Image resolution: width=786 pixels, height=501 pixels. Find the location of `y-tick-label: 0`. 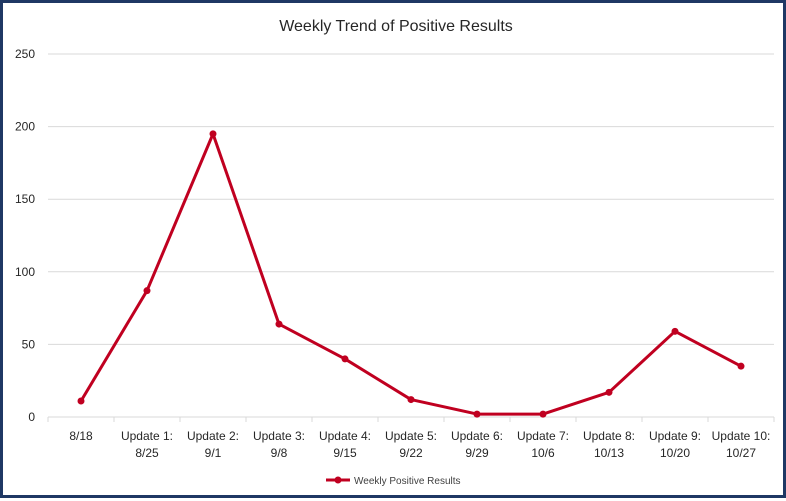

y-tick-label: 0 is located at coordinates (31, 417).